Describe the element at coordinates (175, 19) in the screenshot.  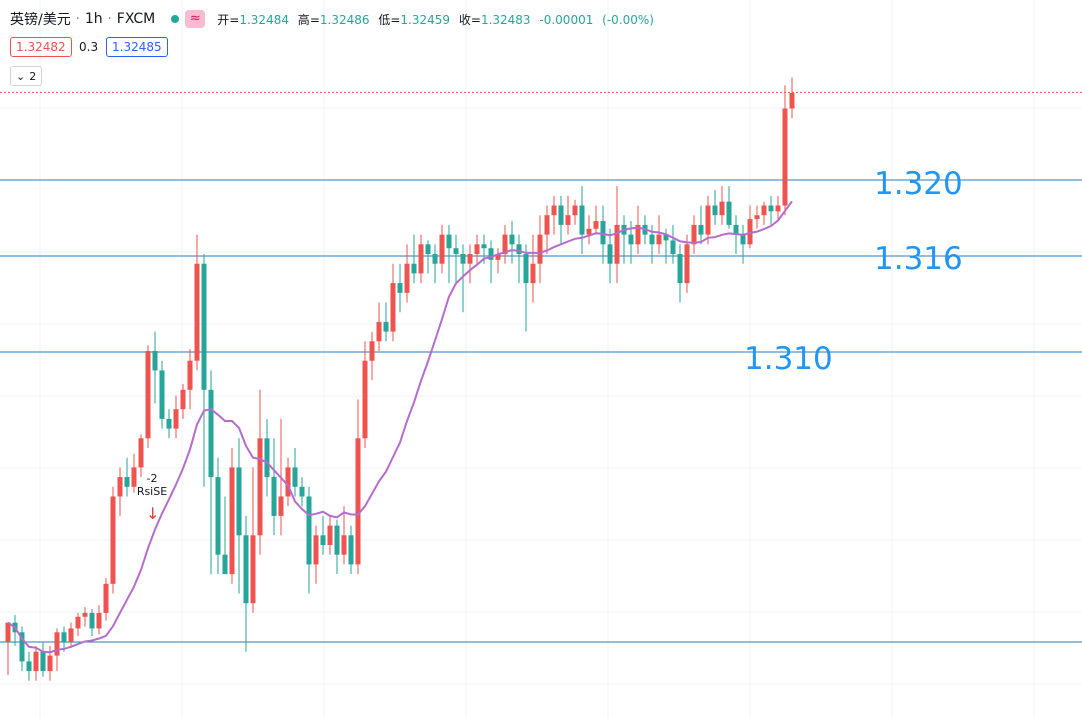
I see `market-status-icon` at that location.